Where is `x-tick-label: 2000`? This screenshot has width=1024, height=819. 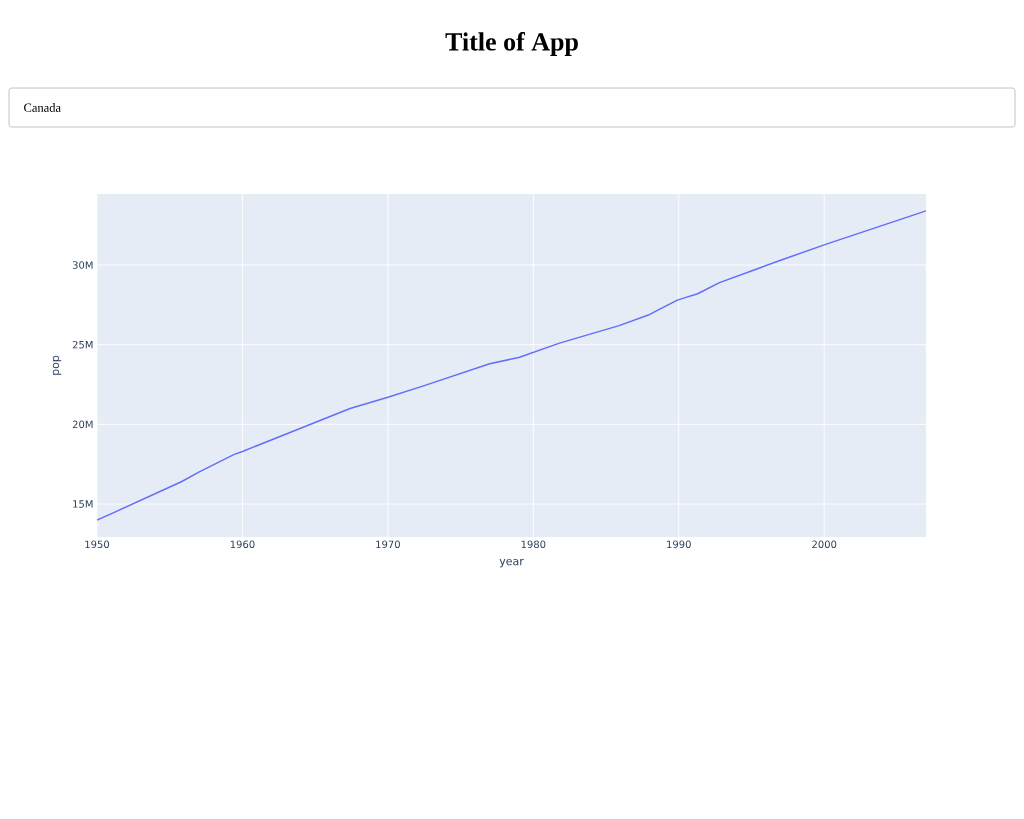 x-tick-label: 2000 is located at coordinates (824, 544).